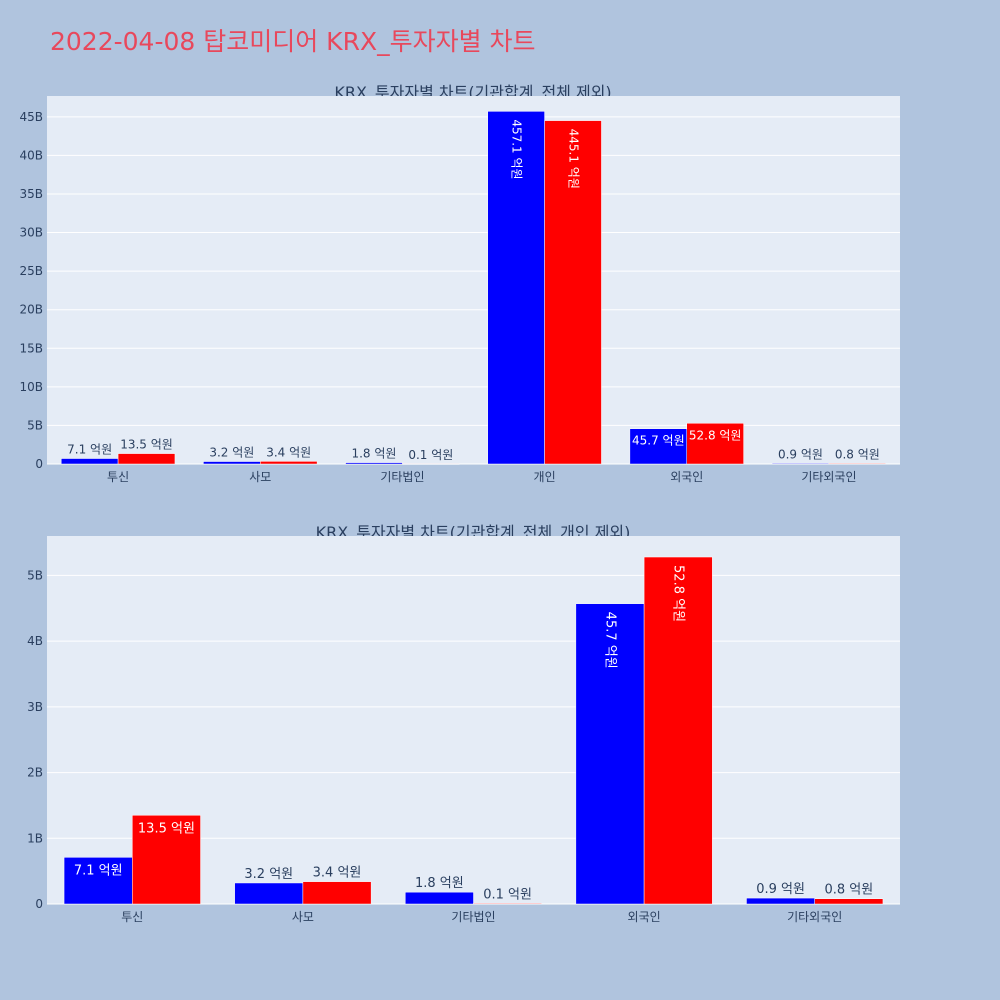 The height and width of the screenshot is (1000, 1000). I want to click on y-tick-label: 10B, so click(31, 387).